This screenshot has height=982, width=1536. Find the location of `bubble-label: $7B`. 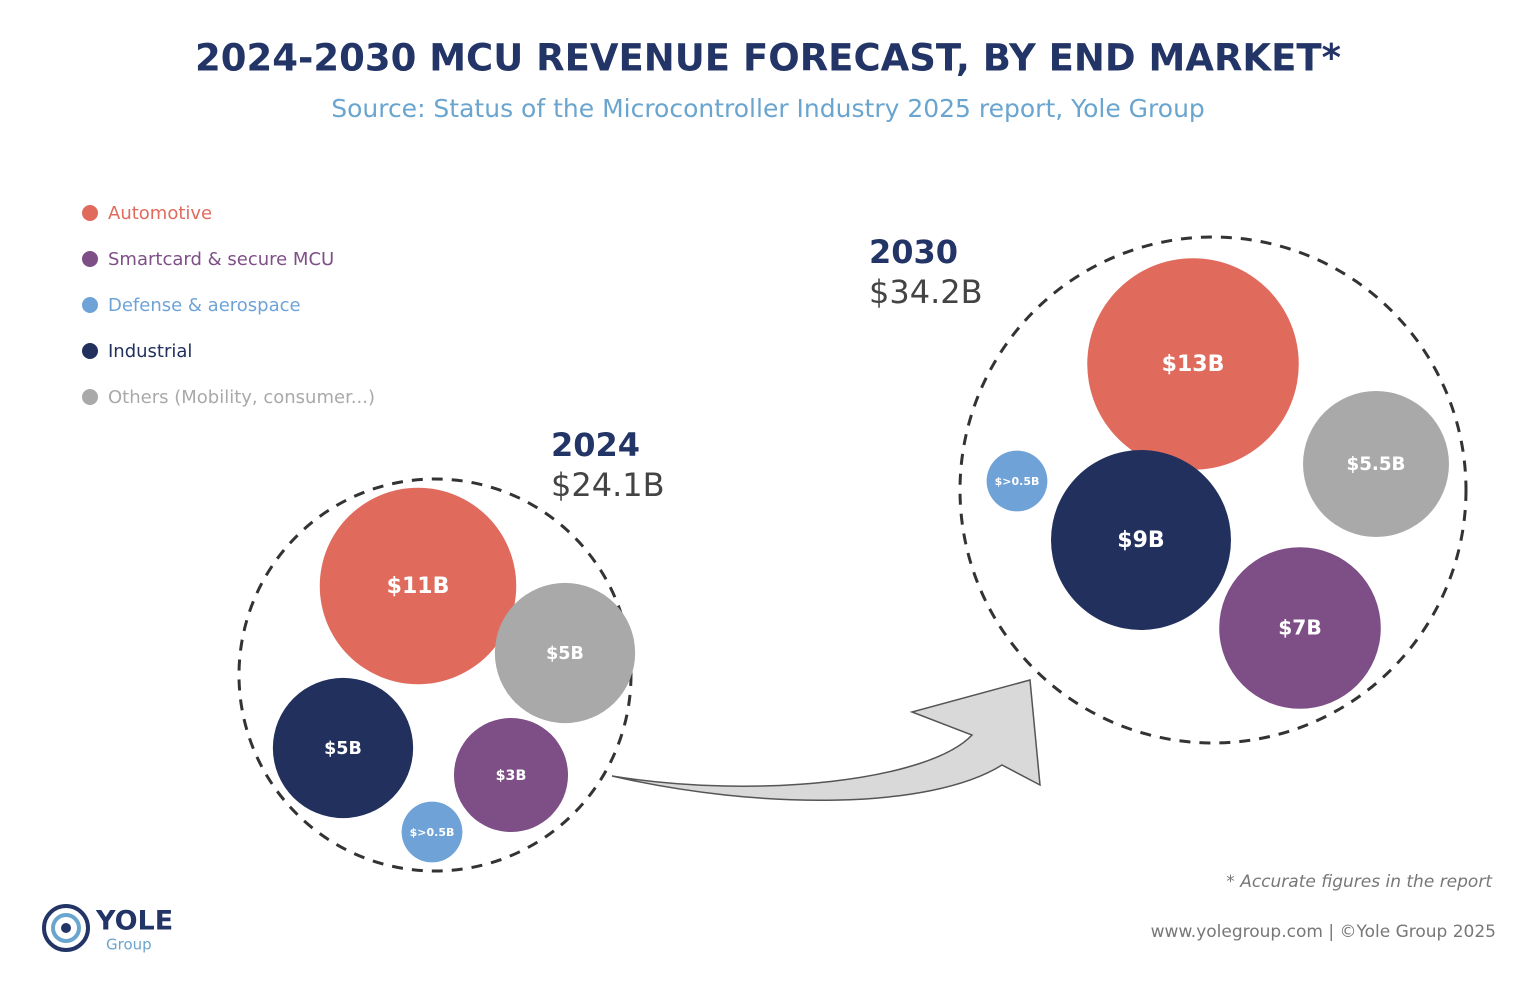

bubble-label: $7B is located at coordinates (1299, 628).